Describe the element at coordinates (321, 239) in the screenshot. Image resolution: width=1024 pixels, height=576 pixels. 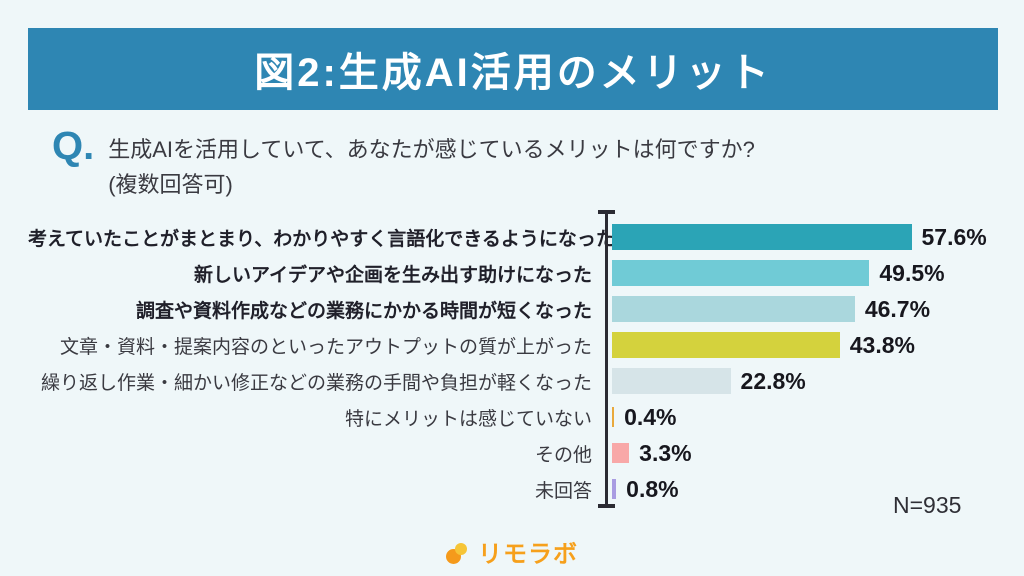
I see `bar-category-label: 考えていたことがまとまり、わかりやすく言語化できるようになった` at that location.